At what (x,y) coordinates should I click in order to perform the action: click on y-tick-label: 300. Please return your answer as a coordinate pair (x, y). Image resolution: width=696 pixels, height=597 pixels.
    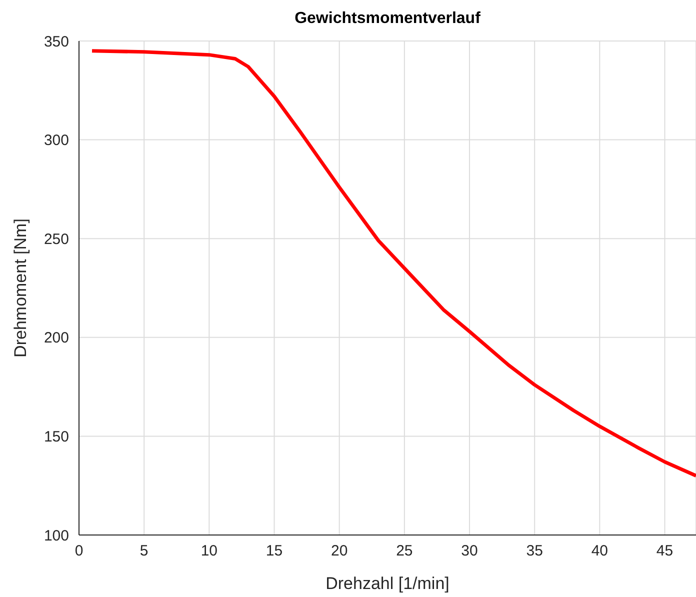
    Looking at the image, I should click on (56, 141).